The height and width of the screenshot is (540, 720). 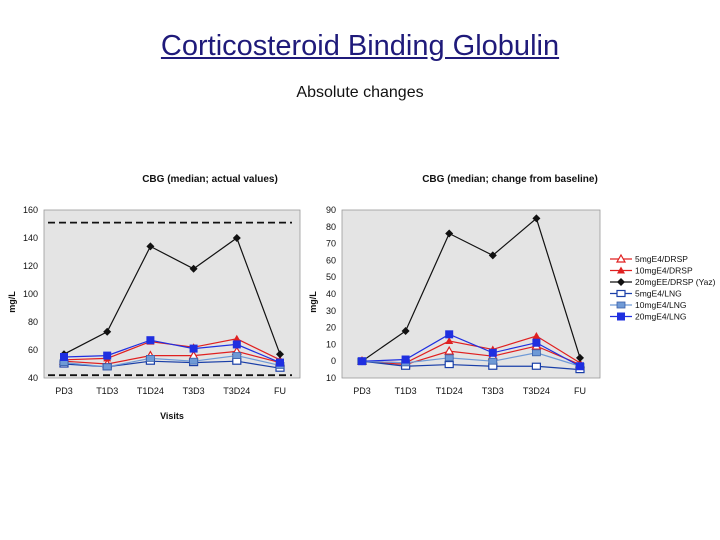 What do you see at coordinates (331, 328) in the screenshot?
I see `y-tick-label: 20` at bounding box center [331, 328].